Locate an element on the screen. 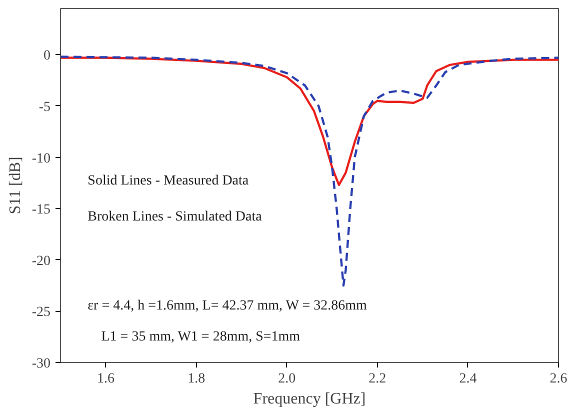 Image resolution: width=572 pixels, height=410 pixels. x-tick-label: 1.6 is located at coordinates (106, 379).